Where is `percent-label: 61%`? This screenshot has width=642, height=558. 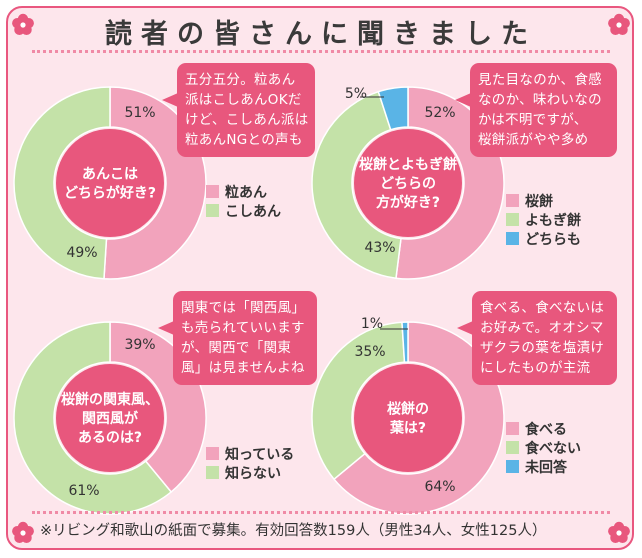 percent-label: 61% is located at coordinates (83, 491).